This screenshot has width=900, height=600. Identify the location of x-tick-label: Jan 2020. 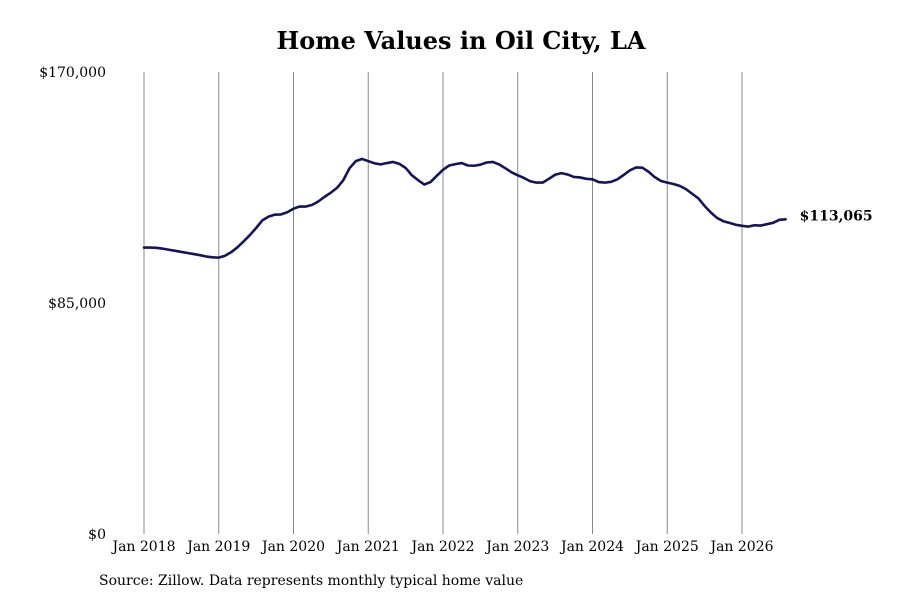
(292, 547).